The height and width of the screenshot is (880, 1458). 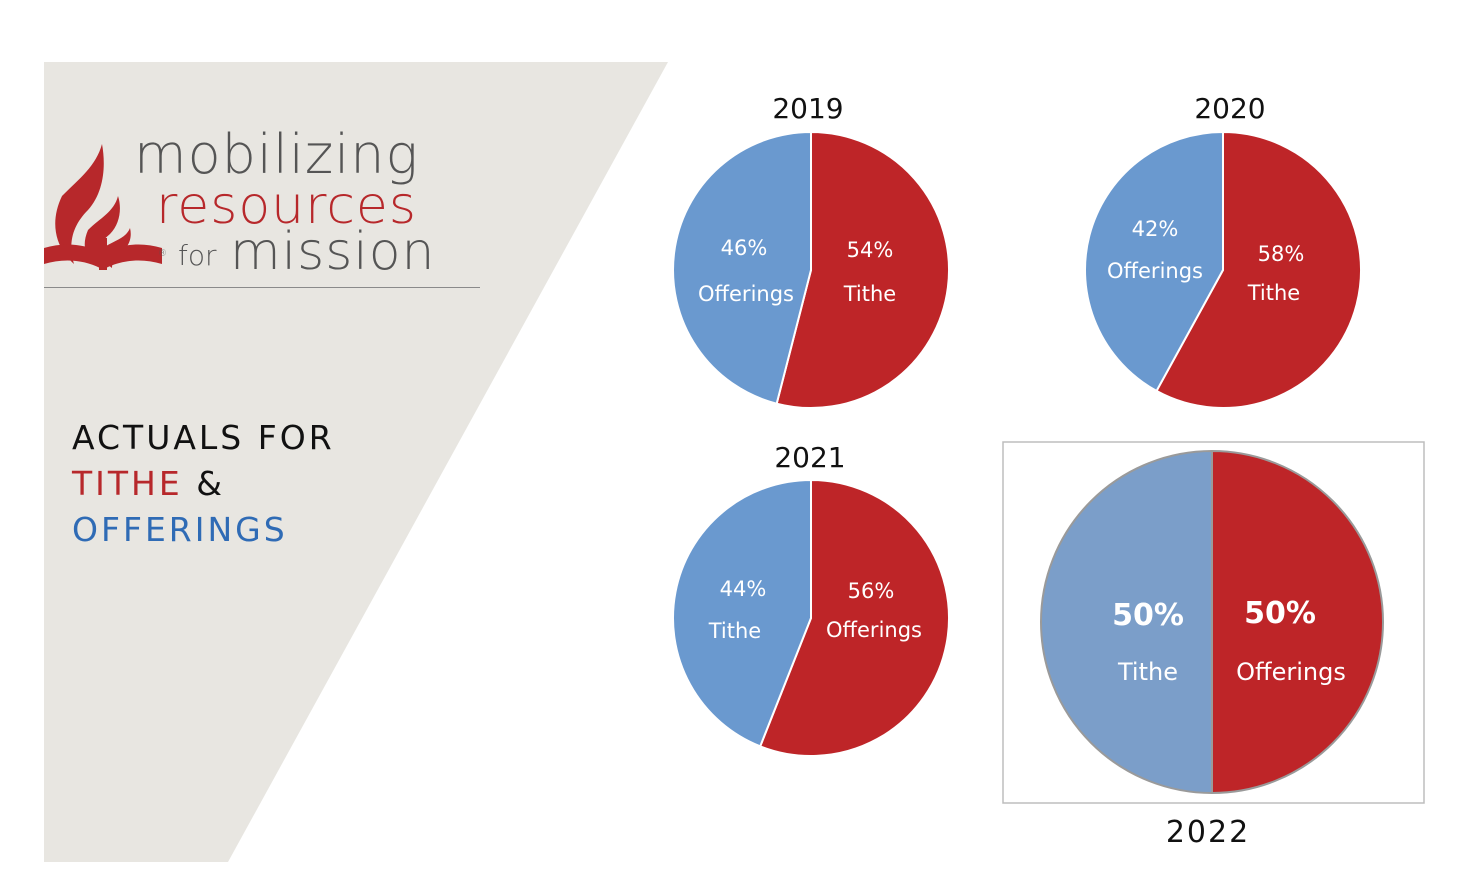 What do you see at coordinates (742, 267) in the screenshot?
I see `pie-slice-2019-offerings` at bounding box center [742, 267].